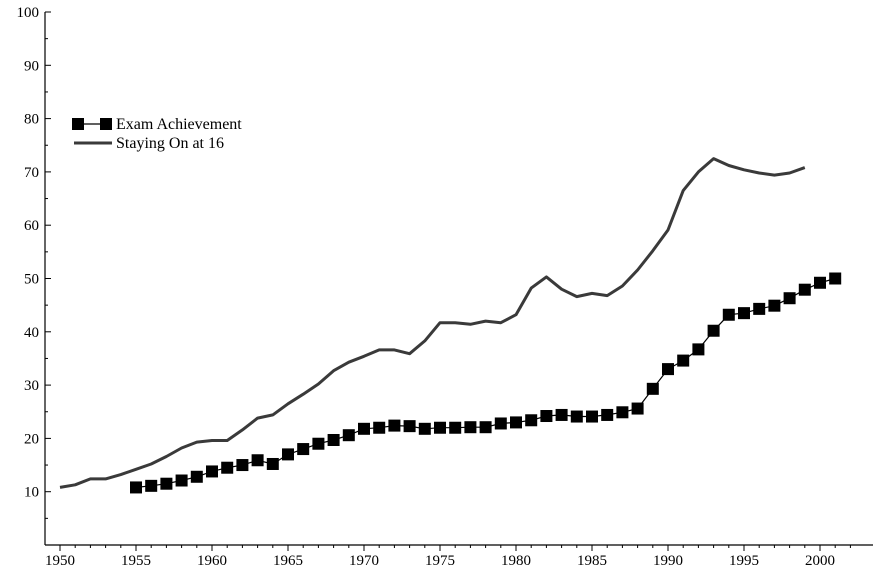 The height and width of the screenshot is (569, 873). Describe the element at coordinates (179, 124) in the screenshot. I see `legend-label: Exam Achievement` at that location.